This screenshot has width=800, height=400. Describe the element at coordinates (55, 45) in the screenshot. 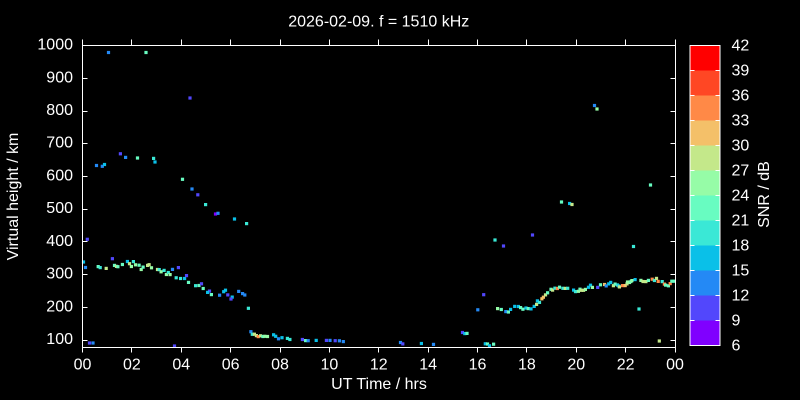

I see `svg-text: 1000` at that location.